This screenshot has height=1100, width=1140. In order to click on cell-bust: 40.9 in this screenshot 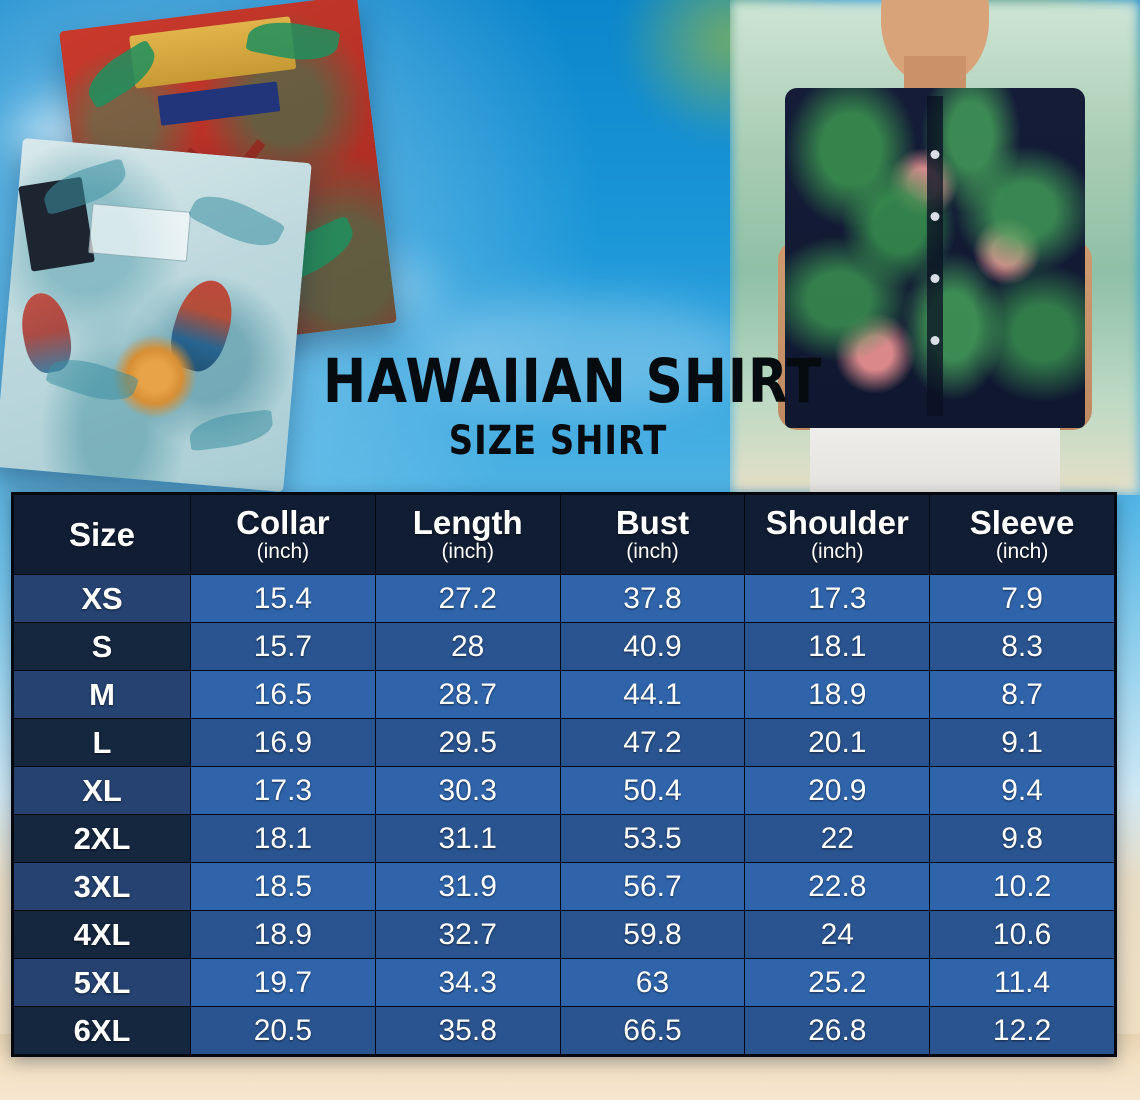, I will do `click(652, 646)`.